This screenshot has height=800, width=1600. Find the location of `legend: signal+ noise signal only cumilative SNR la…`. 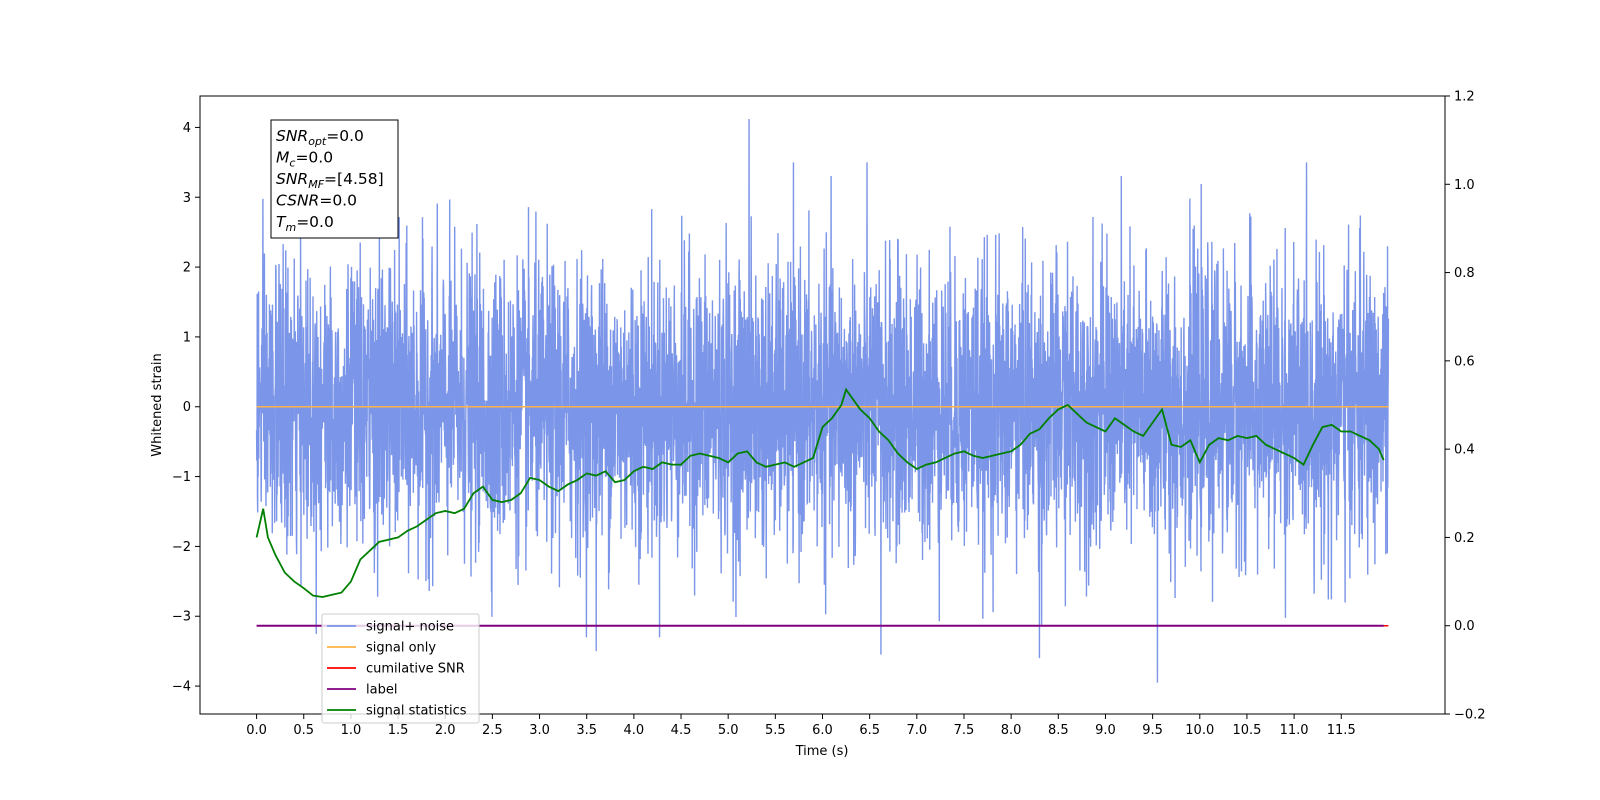

legend: signal+ noise signal only cumilative SNR la… is located at coordinates (400, 668).